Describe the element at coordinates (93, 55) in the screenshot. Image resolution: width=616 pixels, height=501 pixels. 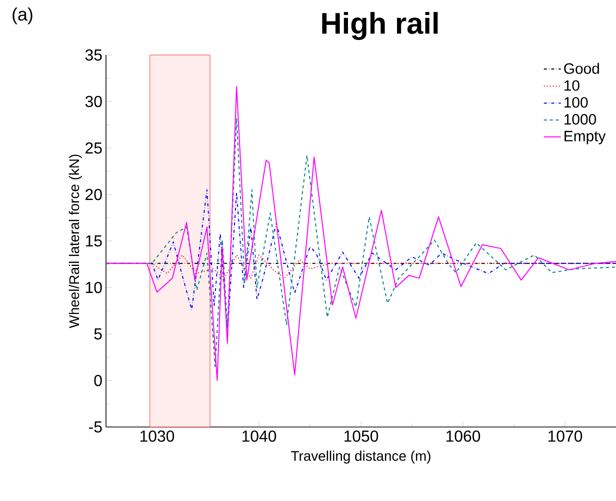
I see `y-tick-label: 35` at that location.